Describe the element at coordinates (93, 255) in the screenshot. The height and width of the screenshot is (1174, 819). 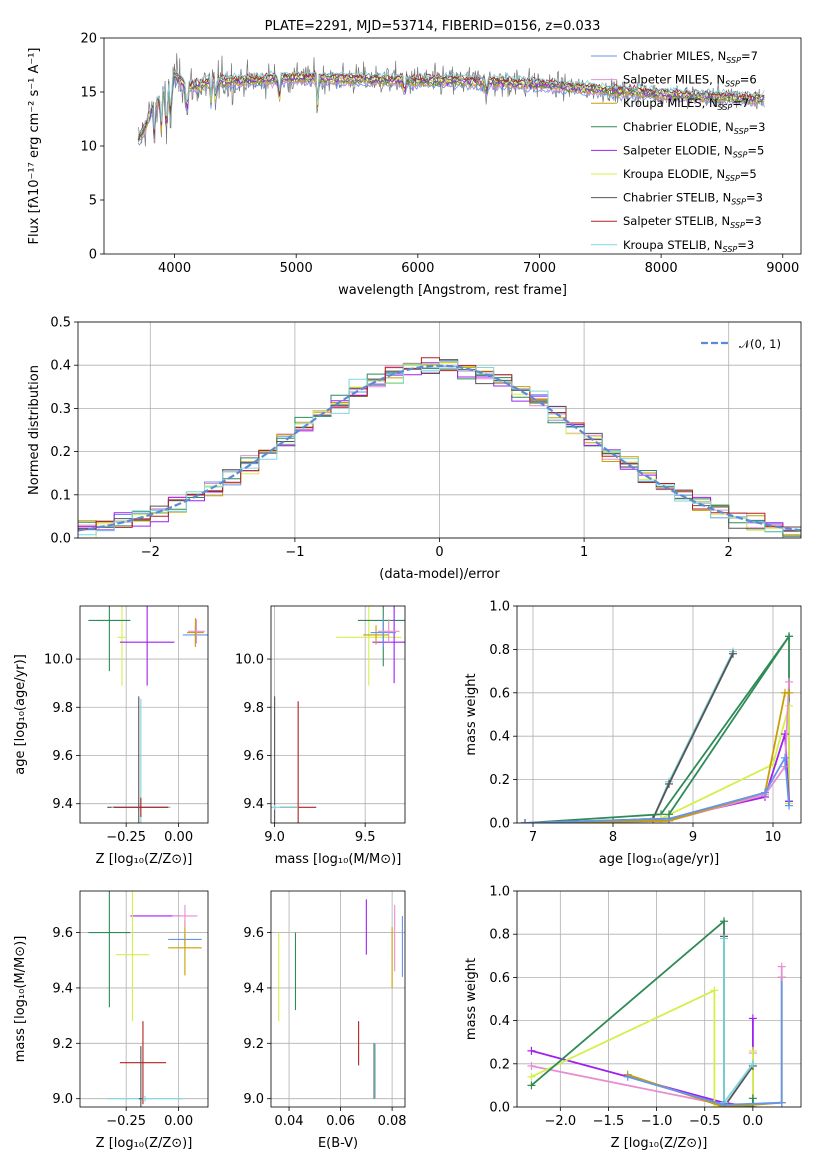
I see `y-tick-label: 0` at that location.